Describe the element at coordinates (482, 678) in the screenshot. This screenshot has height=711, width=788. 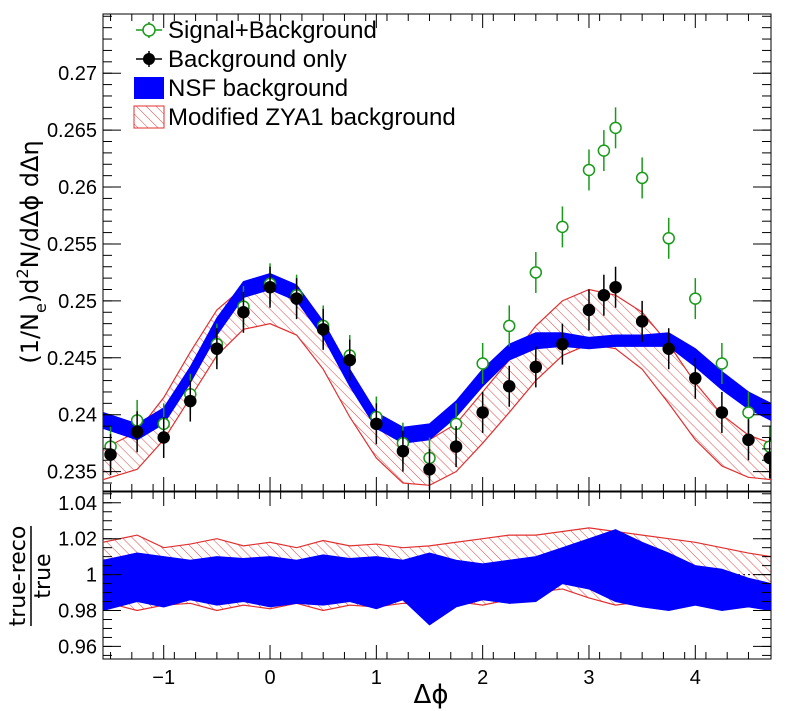
I see `x-tick-label: 2` at that location.